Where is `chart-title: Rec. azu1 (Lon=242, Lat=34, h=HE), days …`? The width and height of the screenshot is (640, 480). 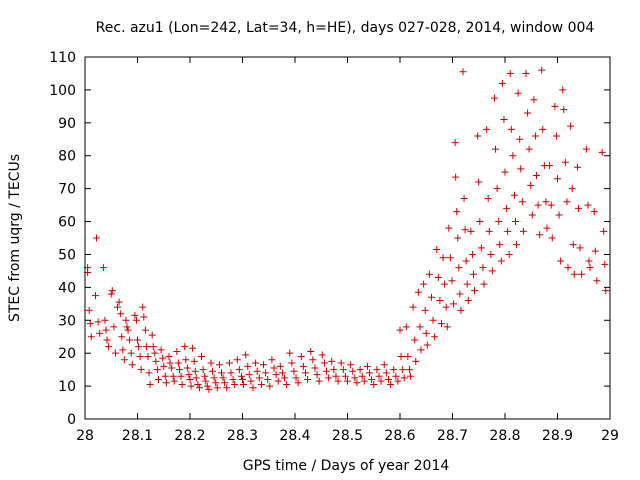 chart-title: Rec. azu1 (Lon=242, Lat=34, h=HE), days … is located at coordinates (345, 28).